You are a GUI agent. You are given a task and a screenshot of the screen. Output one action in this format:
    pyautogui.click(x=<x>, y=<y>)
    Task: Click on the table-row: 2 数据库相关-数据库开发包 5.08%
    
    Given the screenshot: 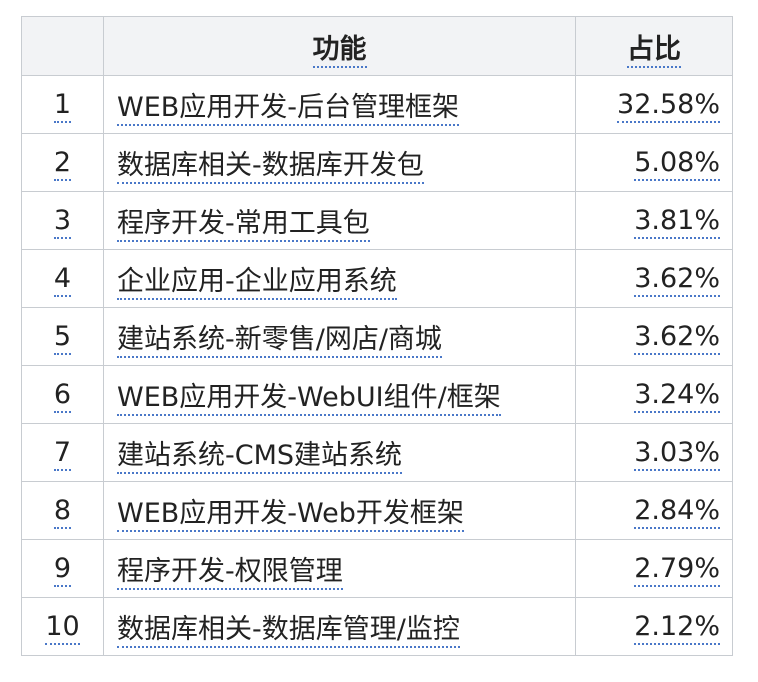 What is the action you would take?
    pyautogui.click(x=377, y=162)
    